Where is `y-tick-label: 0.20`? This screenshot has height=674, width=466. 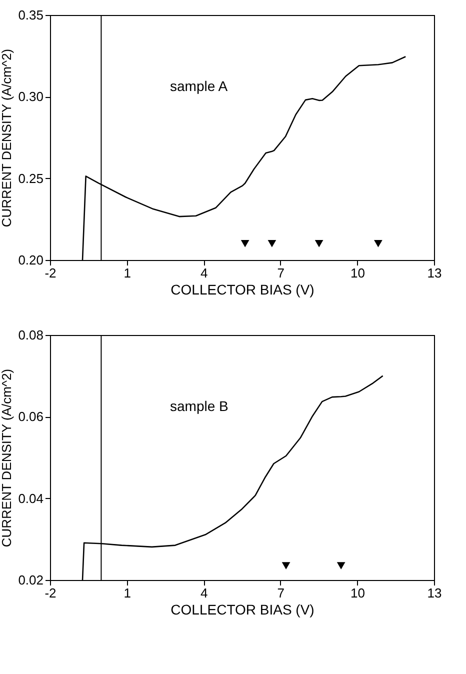 y-tick-label: 0.20 is located at coordinates (31, 260).